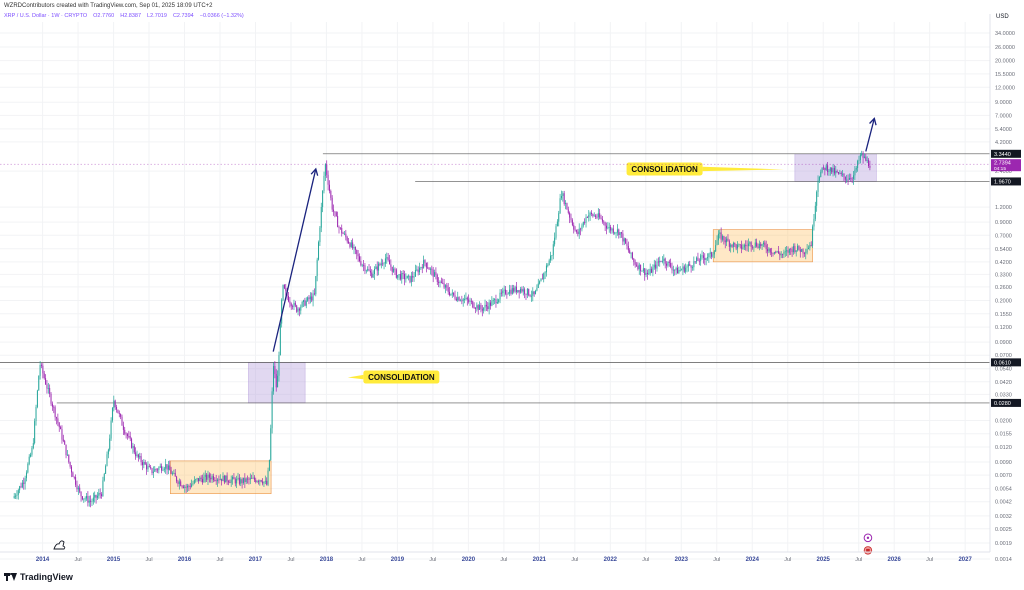 This screenshot has width=1024, height=590. I want to click on plot-logo-icon, so click(59, 545).